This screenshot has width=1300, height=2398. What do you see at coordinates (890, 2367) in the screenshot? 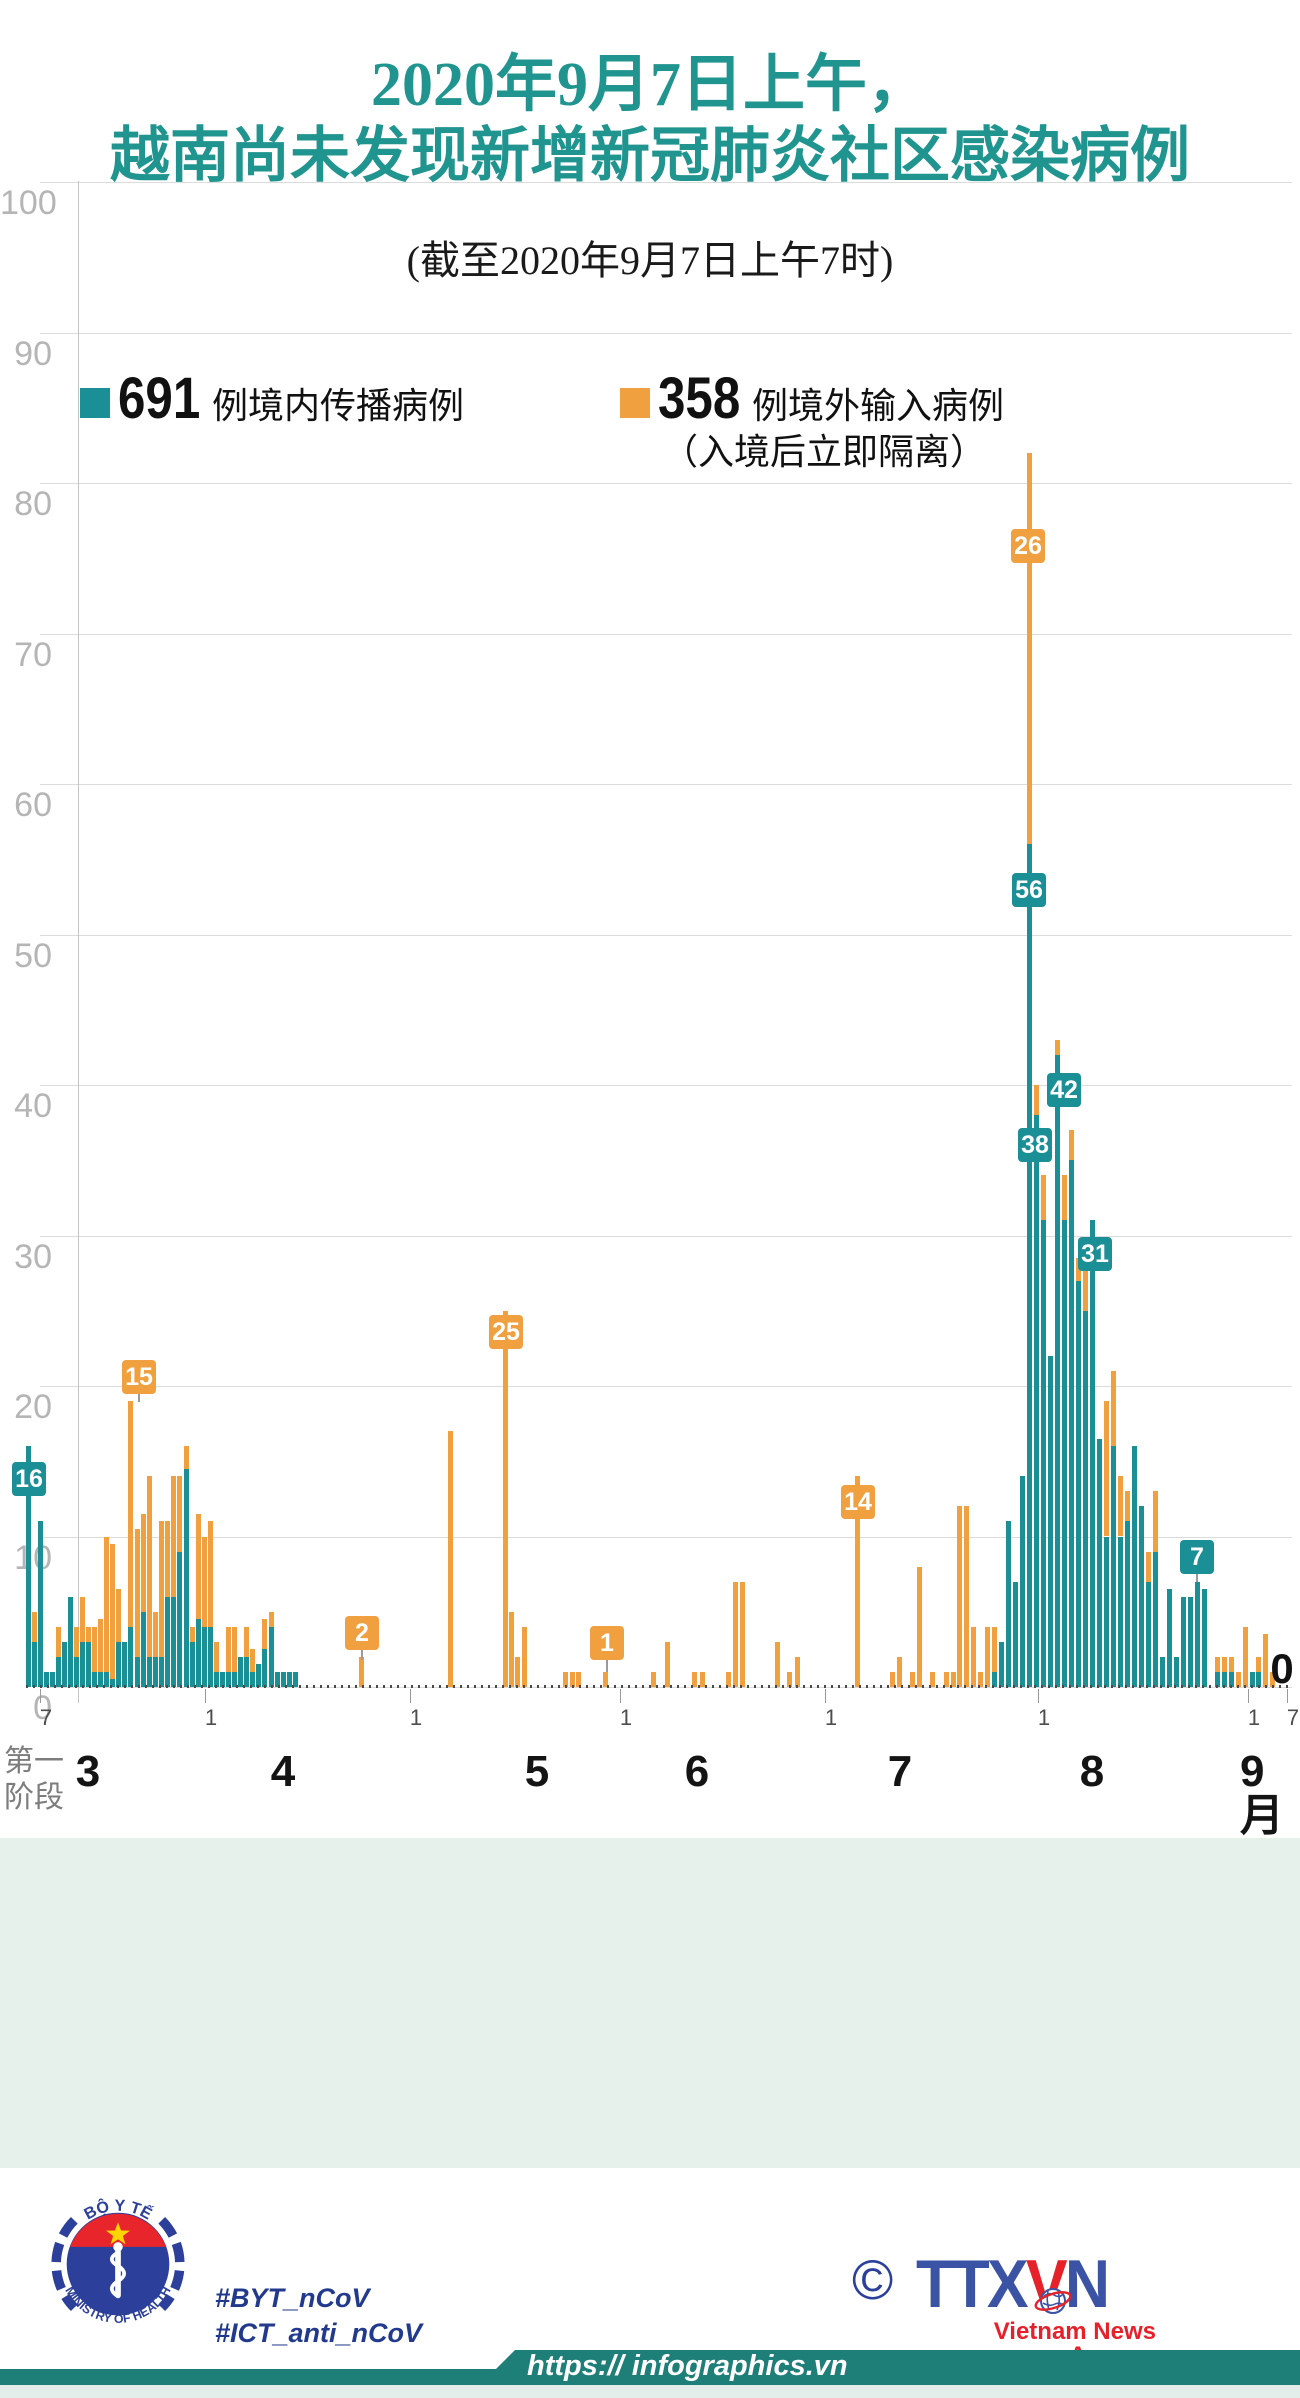
I see `footer-banner` at bounding box center [890, 2367].